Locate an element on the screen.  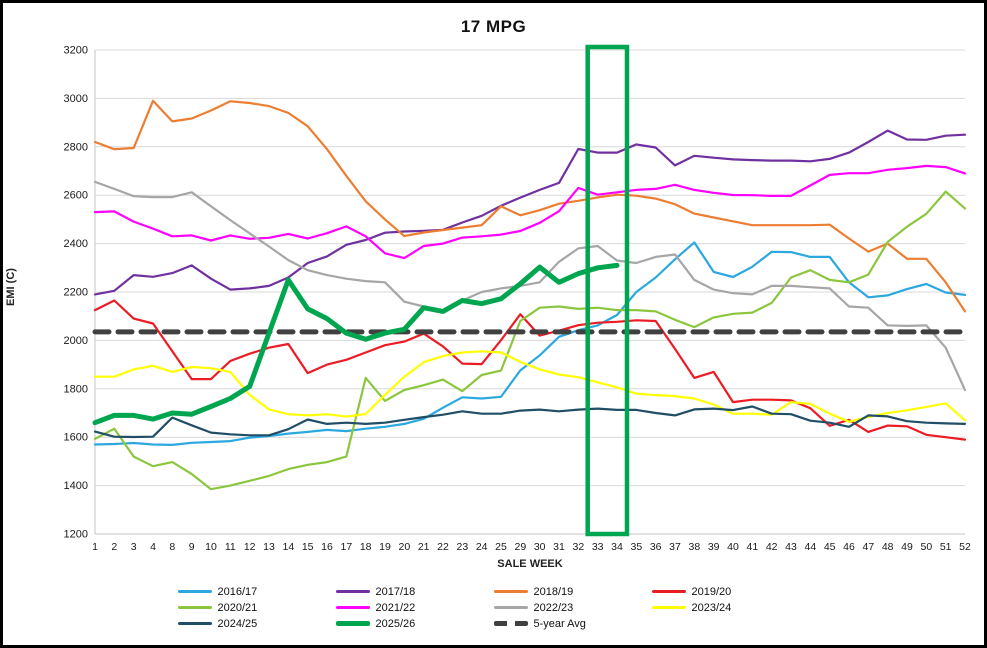
x-tick-label: 22 is located at coordinates (443, 547).